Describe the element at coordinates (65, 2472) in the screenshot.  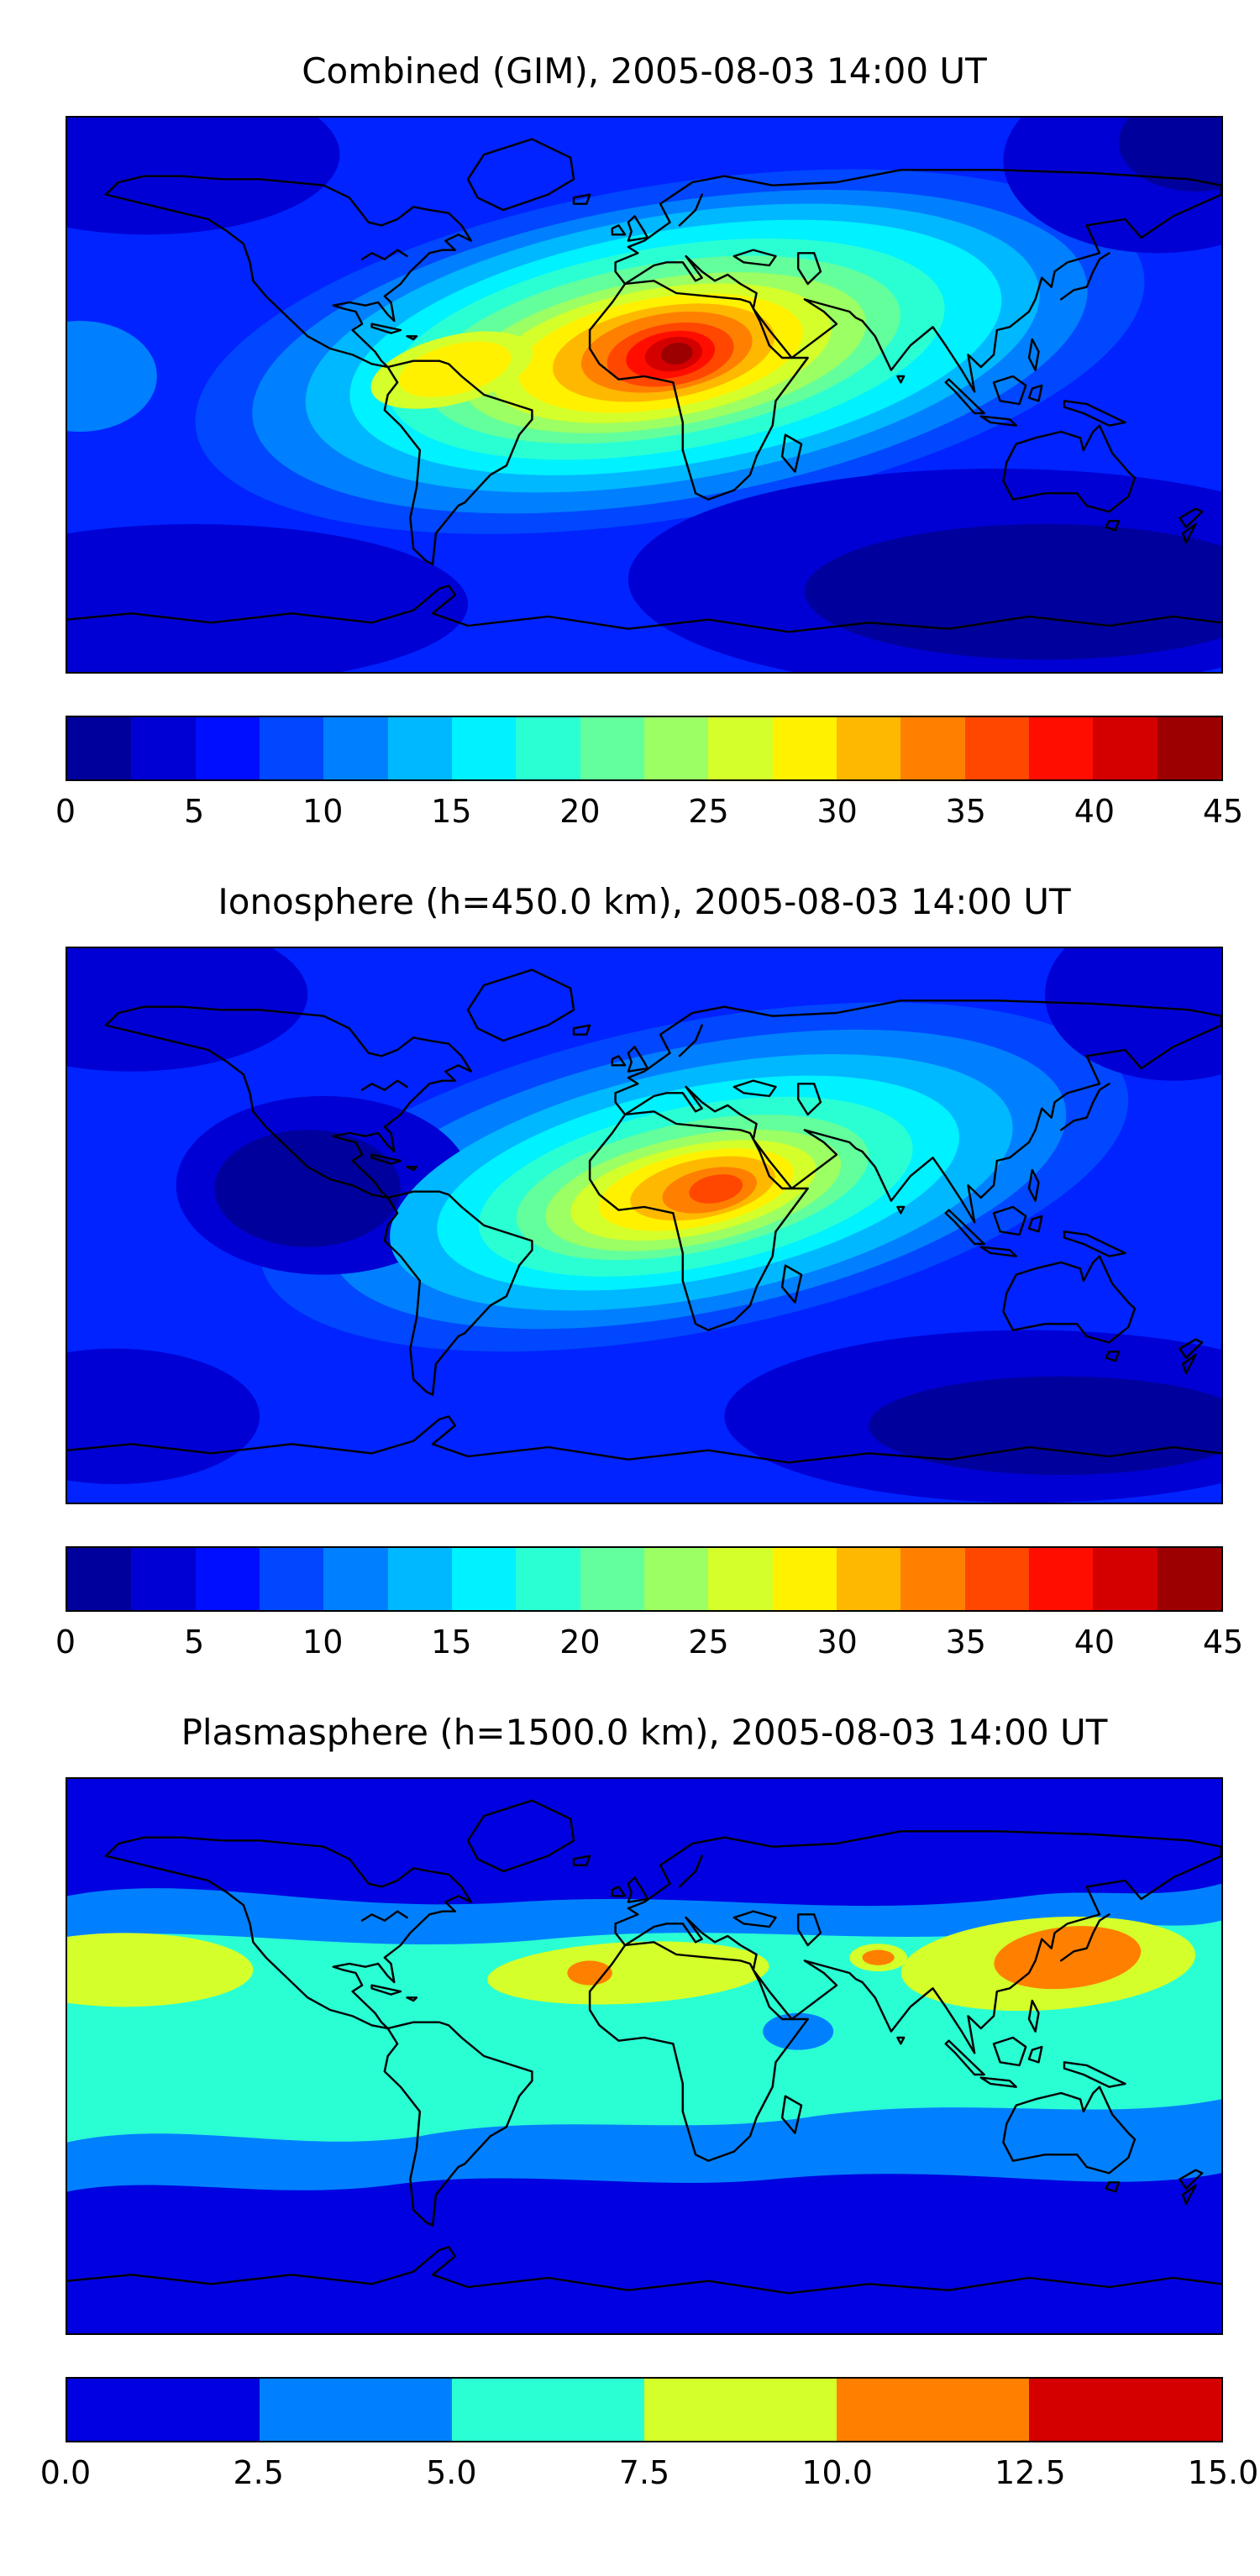
I see `colorbar-tick-label: 0.0` at that location.